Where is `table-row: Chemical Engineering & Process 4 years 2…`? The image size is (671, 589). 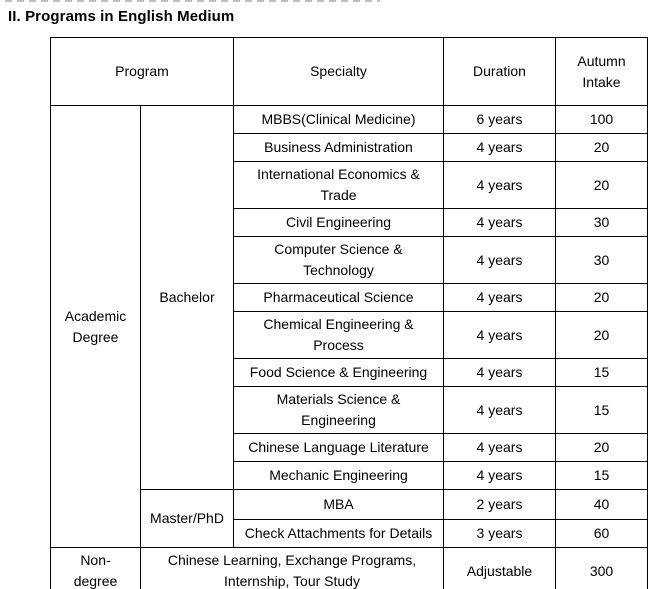 table-row: Chemical Engineering & Process 4 years 2… is located at coordinates (349, 335).